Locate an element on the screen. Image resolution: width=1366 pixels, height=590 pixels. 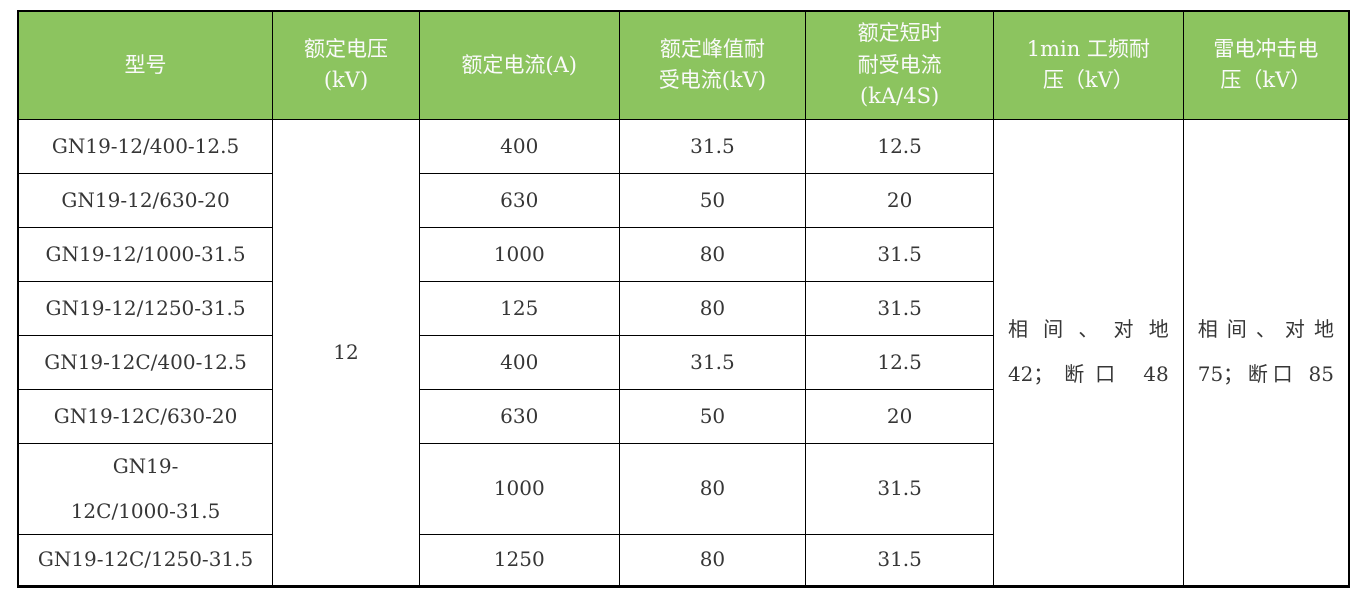
table-row: GN19-12C/630-20 630 50 20 is located at coordinates (683, 416).